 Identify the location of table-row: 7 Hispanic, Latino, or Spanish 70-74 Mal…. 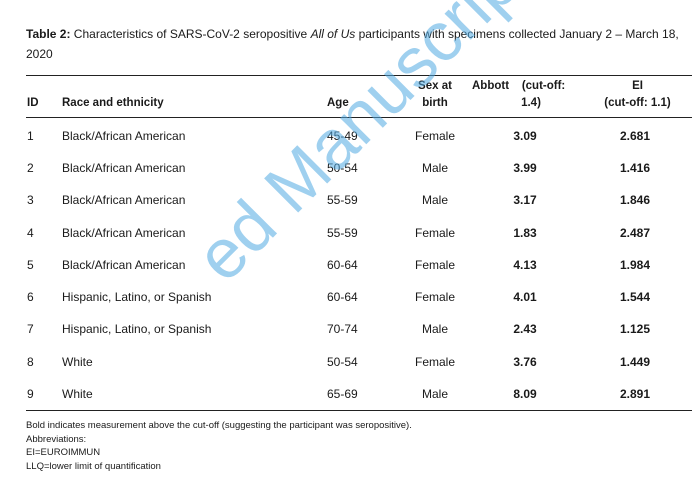
(350, 329).